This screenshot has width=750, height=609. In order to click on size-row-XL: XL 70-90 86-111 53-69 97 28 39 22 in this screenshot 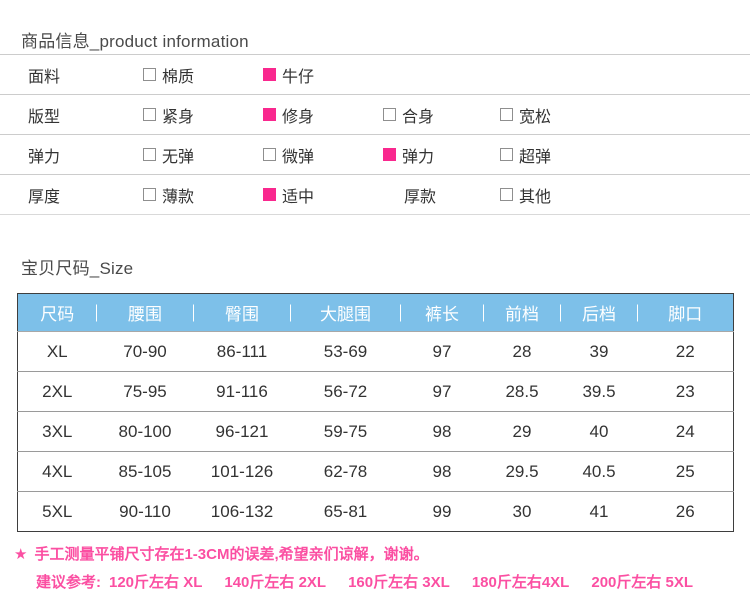, I will do `click(376, 352)`.